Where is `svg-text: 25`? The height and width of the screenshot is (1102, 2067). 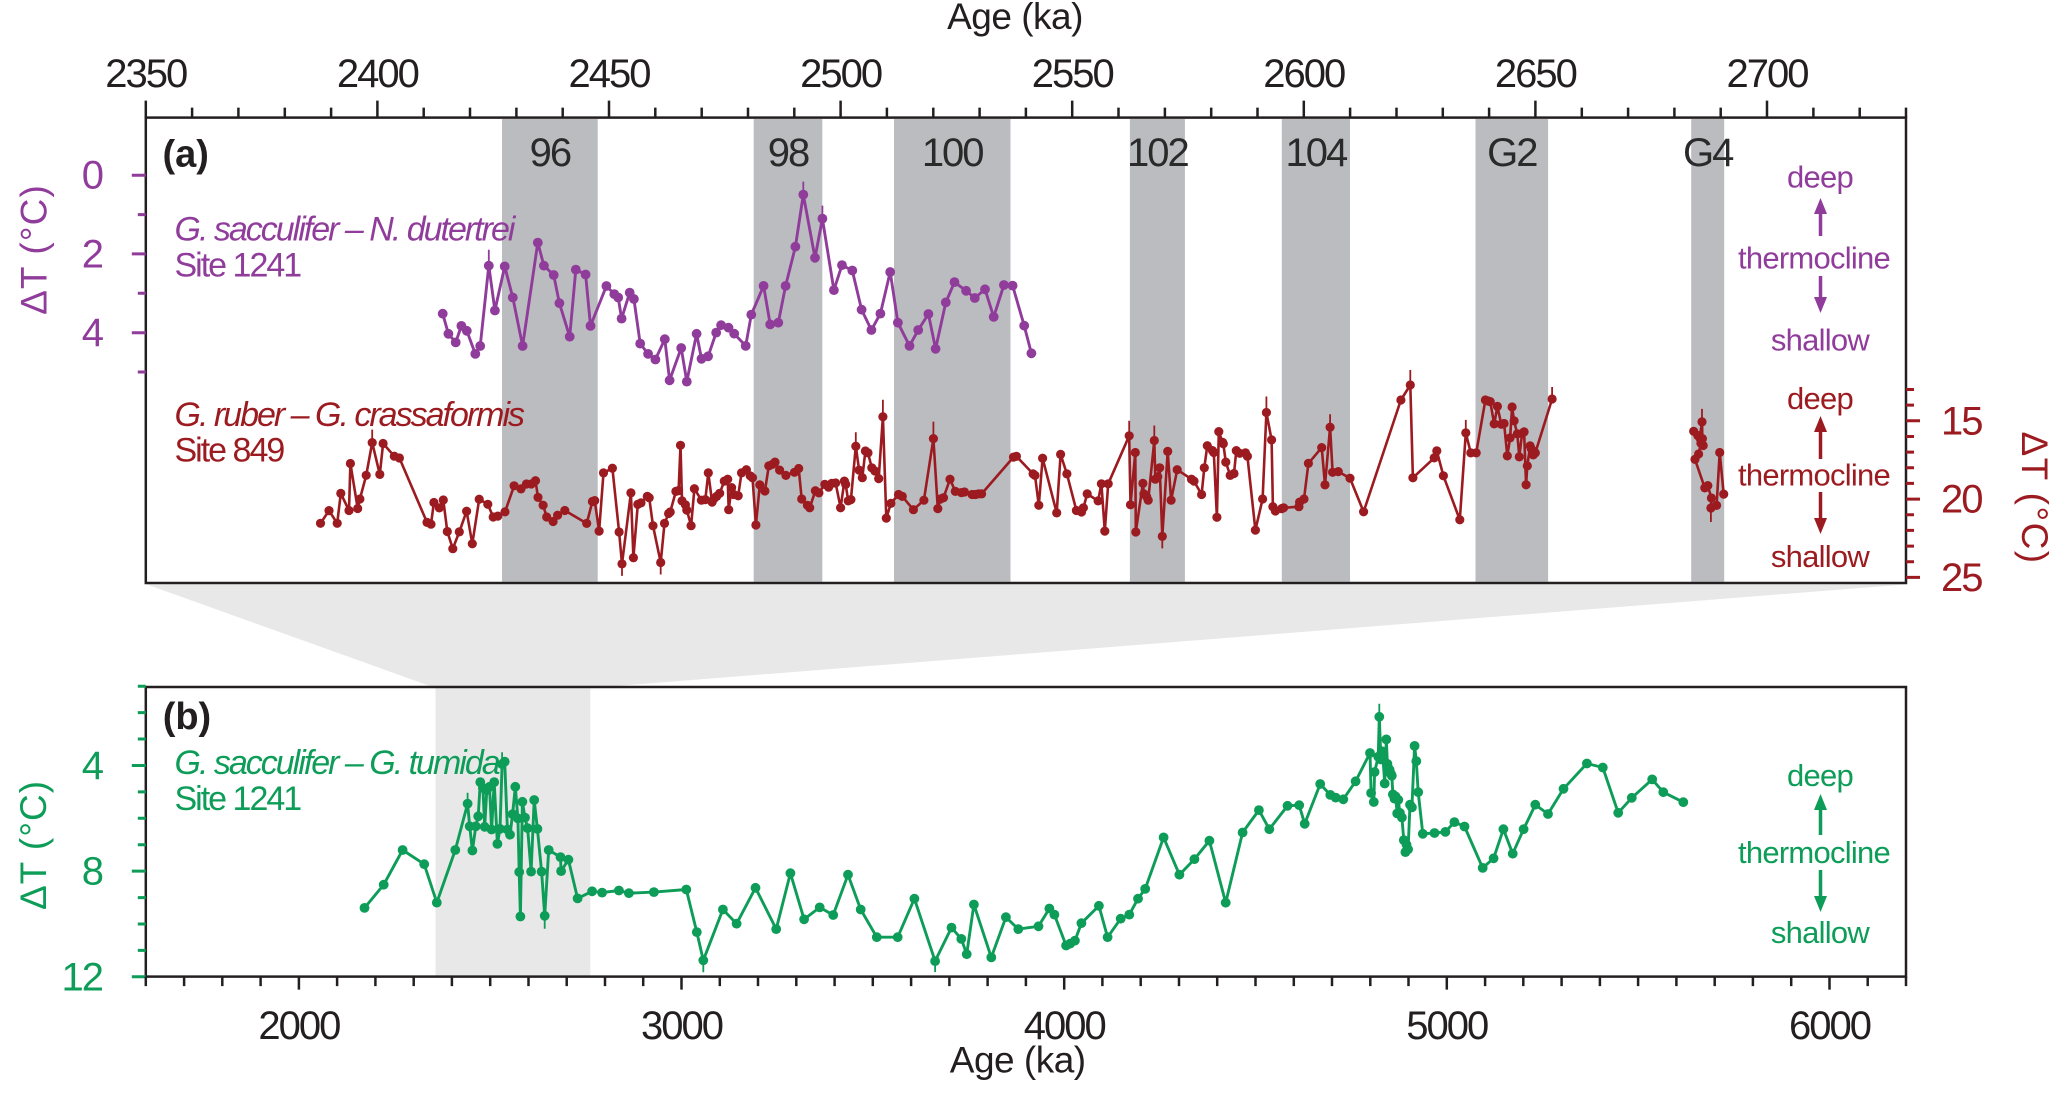 svg-text: 25 is located at coordinates (1961, 578).